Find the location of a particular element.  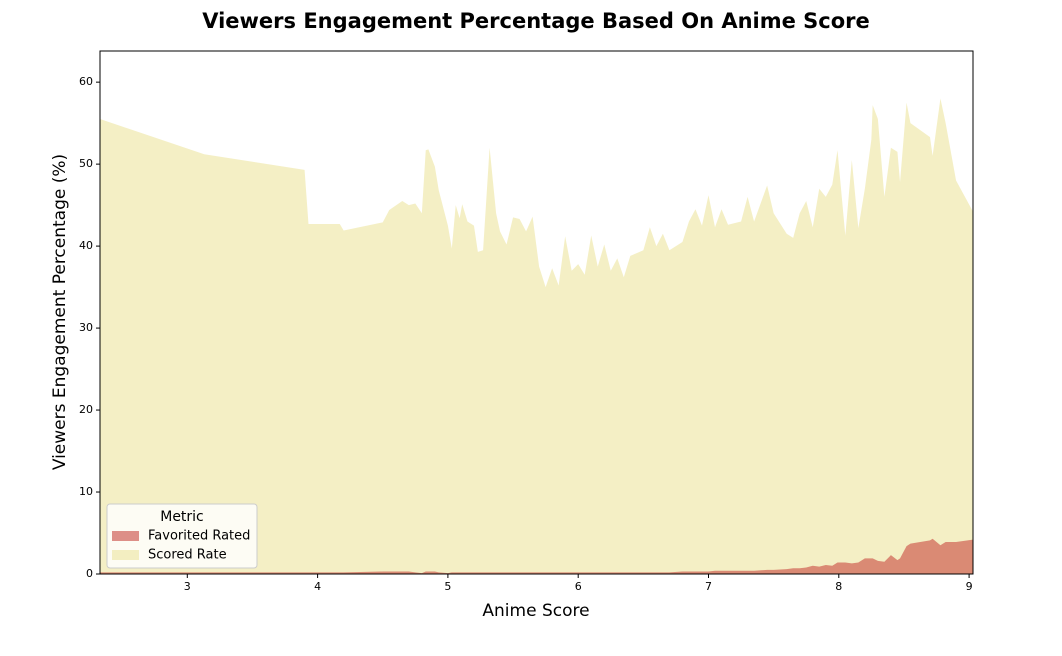

x-tick-label: 6 is located at coordinates (578, 586).